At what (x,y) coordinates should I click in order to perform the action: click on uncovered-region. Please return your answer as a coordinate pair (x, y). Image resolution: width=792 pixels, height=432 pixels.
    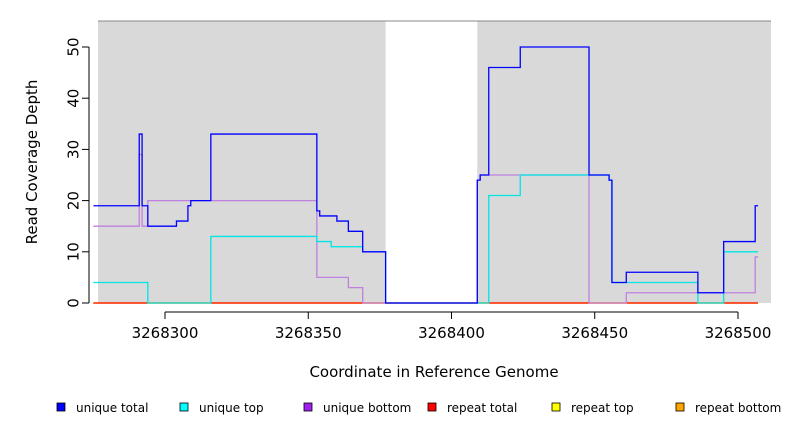
    Looking at the image, I should click on (431, 162).